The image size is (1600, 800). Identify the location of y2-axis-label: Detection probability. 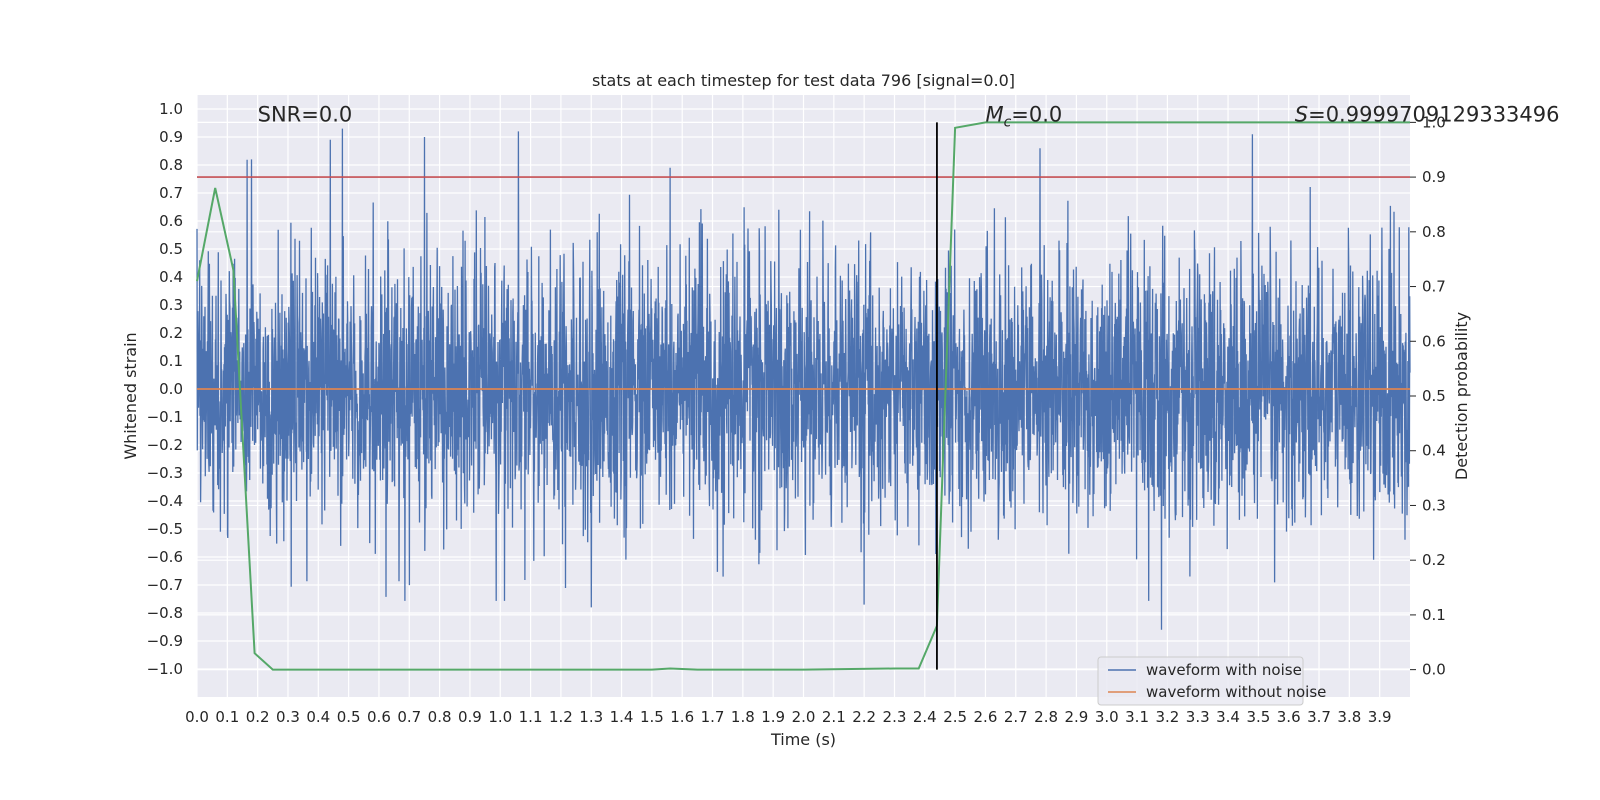
(1461, 396).